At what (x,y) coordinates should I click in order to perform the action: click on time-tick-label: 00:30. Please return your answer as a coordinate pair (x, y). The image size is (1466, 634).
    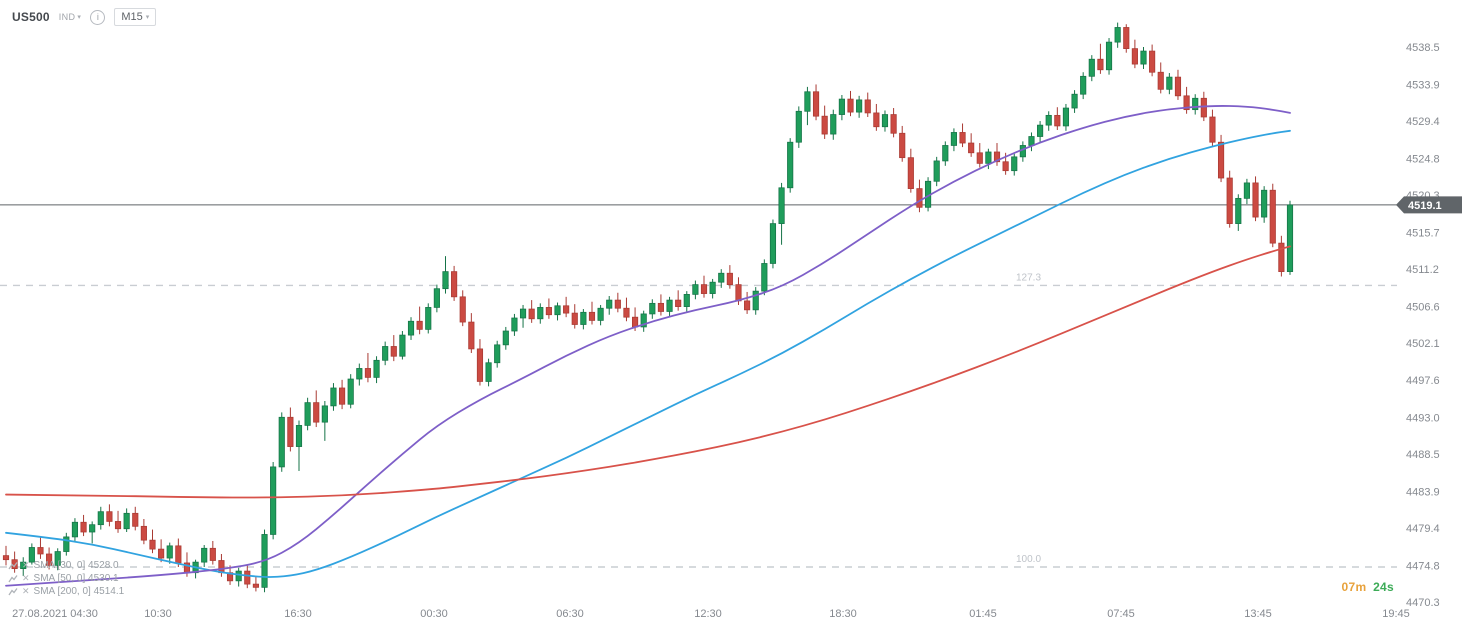
    Looking at the image, I should click on (434, 614).